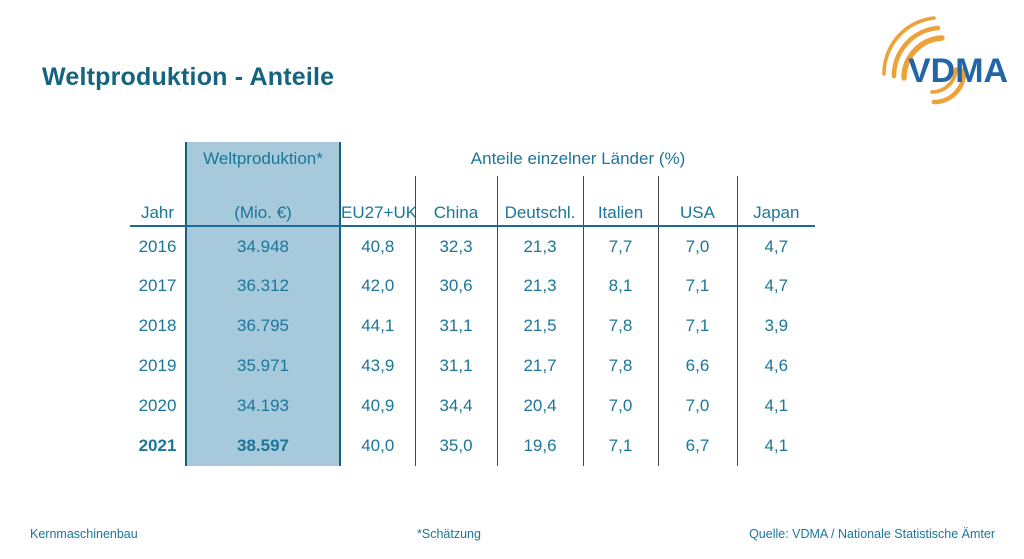 This screenshot has width=1024, height=559. I want to click on column-header-country: USA, so click(697, 213).